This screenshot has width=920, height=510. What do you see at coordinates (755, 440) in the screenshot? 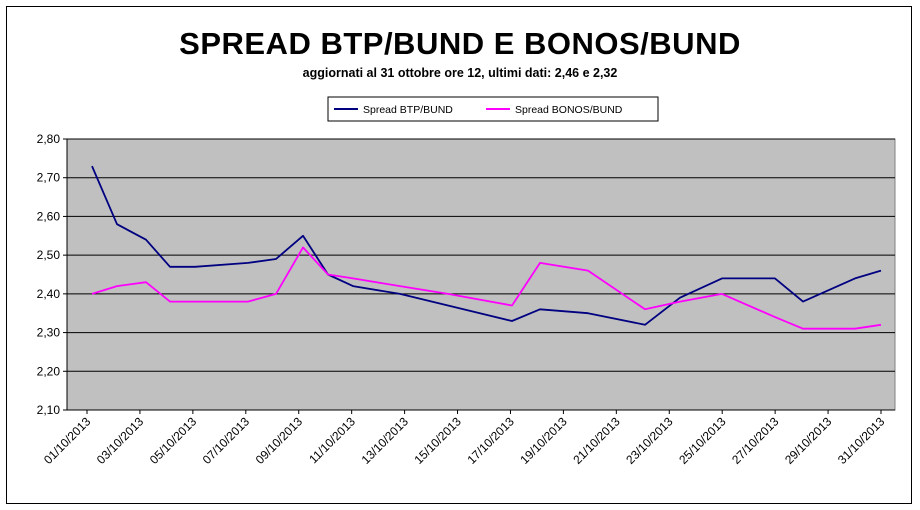
I see `x-tick-label: 27/10/2013` at bounding box center [755, 440].